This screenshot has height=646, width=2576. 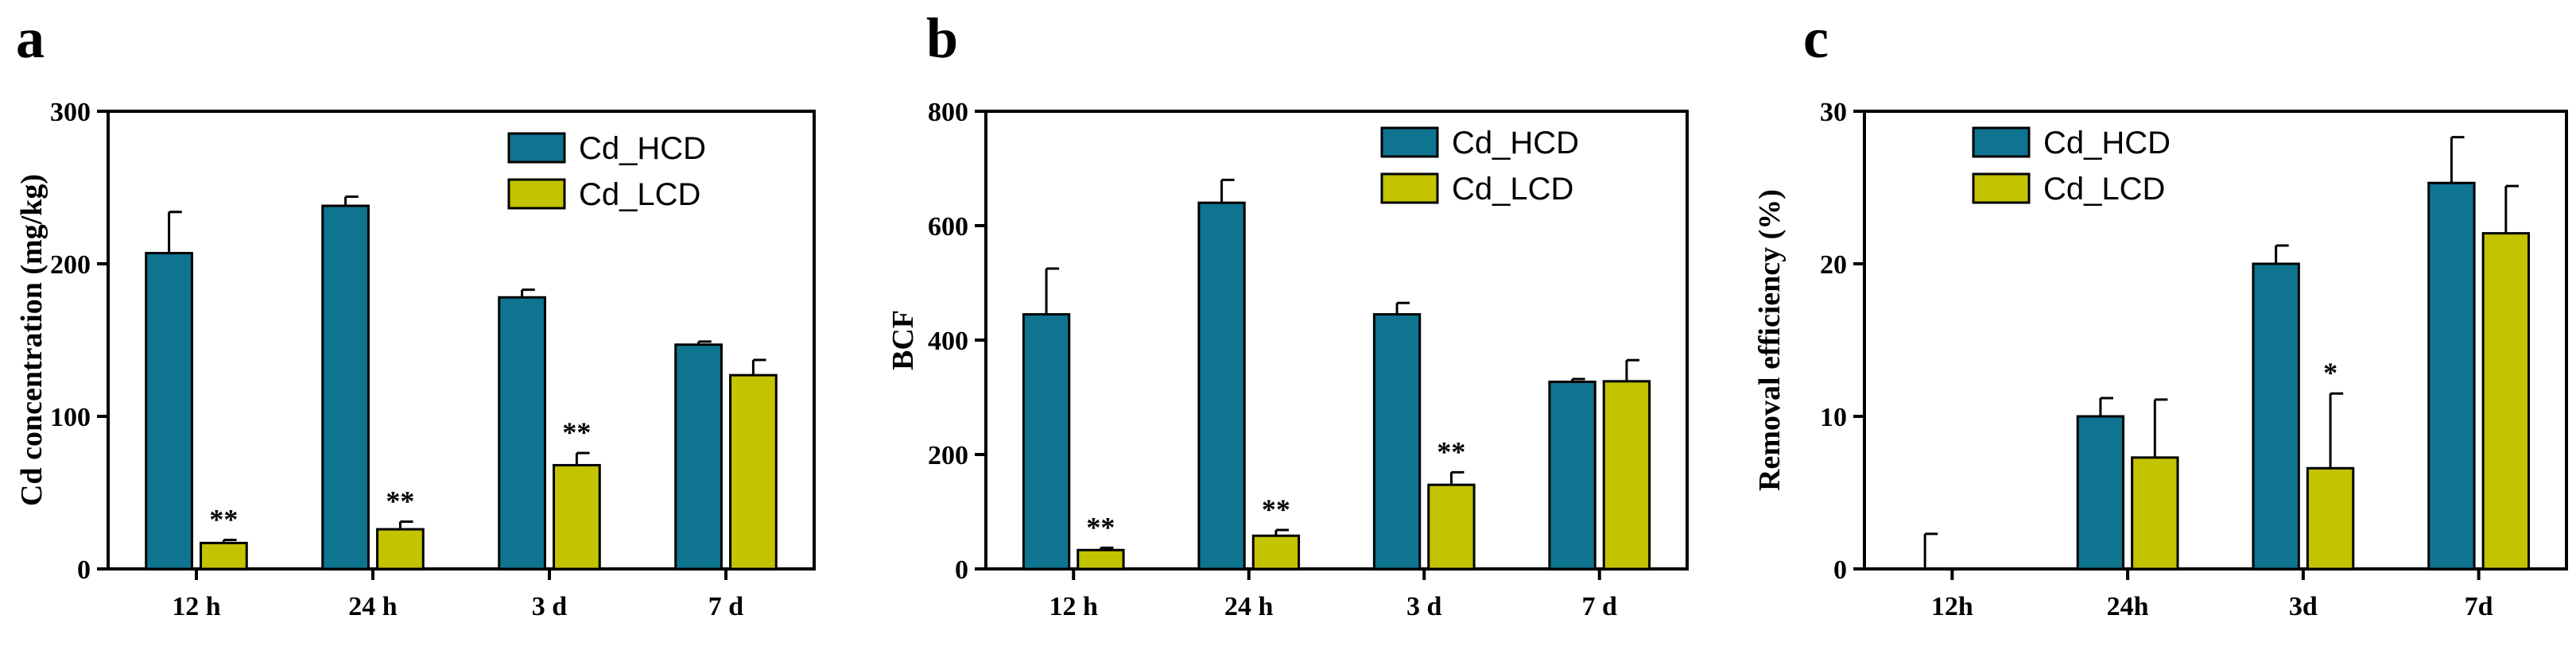 What do you see at coordinates (948, 112) in the screenshot?
I see `y-tick-label: 800` at bounding box center [948, 112].